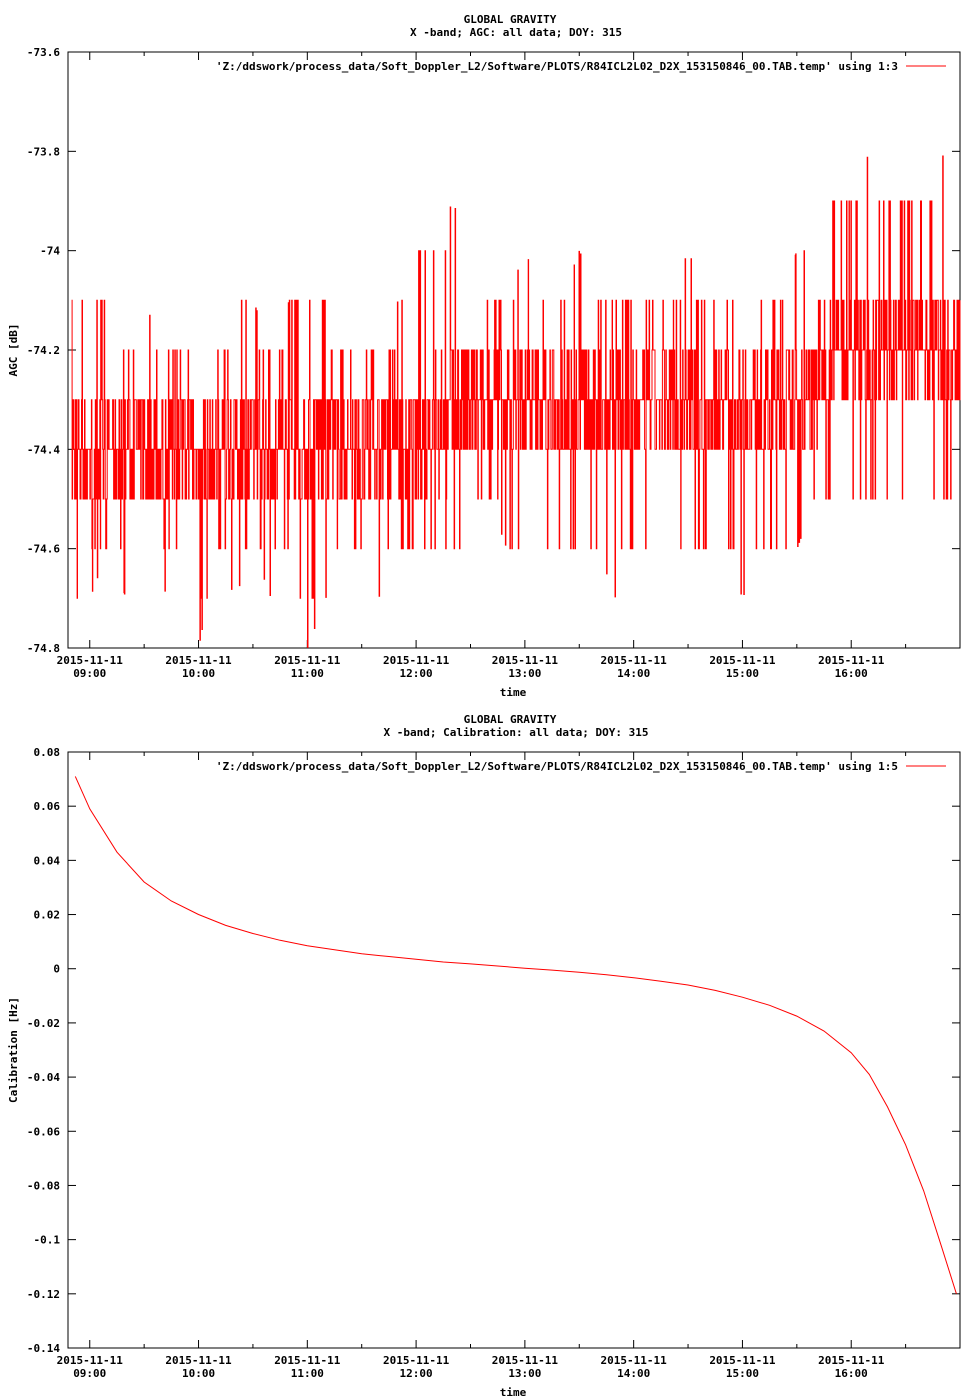  What do you see at coordinates (516, 32) in the screenshot?
I see `chart-subtitle: X -band; AGC: all data; DOY: 315` at bounding box center [516, 32].